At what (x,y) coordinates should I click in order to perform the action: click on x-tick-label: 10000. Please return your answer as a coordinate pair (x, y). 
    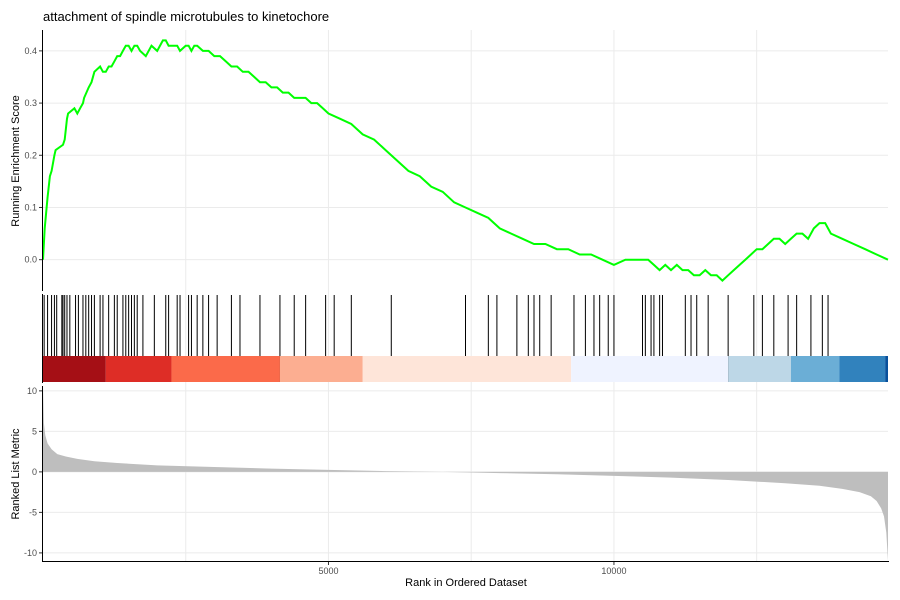
    Looking at the image, I should click on (613, 571).